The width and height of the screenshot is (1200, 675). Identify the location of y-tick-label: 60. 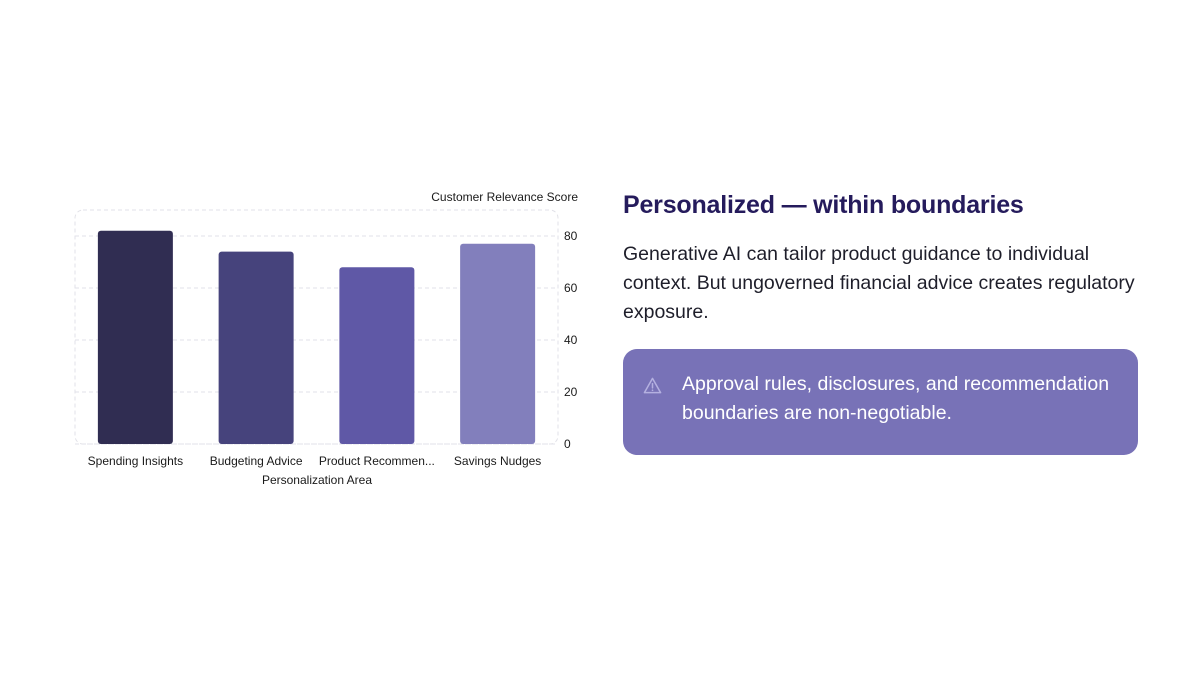
(571, 288).